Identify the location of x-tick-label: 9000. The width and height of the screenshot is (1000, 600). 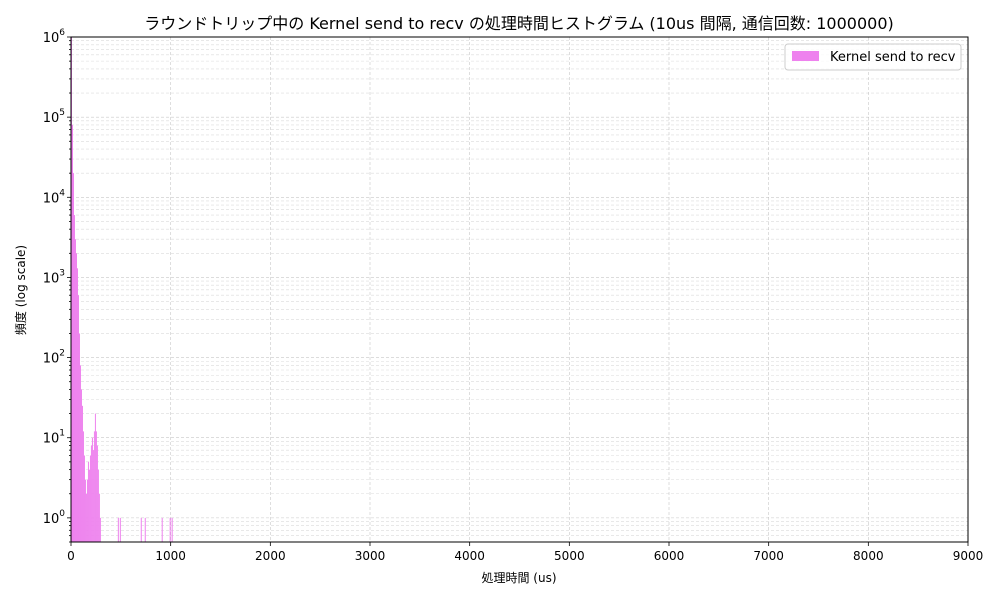
(968, 556).